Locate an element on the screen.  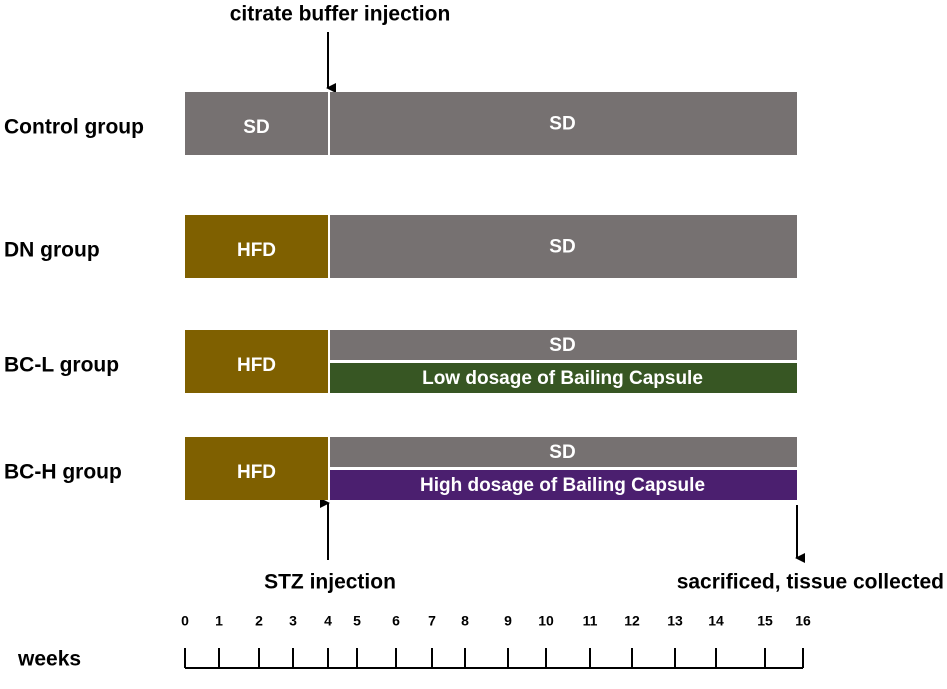
group-label: Control group is located at coordinates (74, 127).